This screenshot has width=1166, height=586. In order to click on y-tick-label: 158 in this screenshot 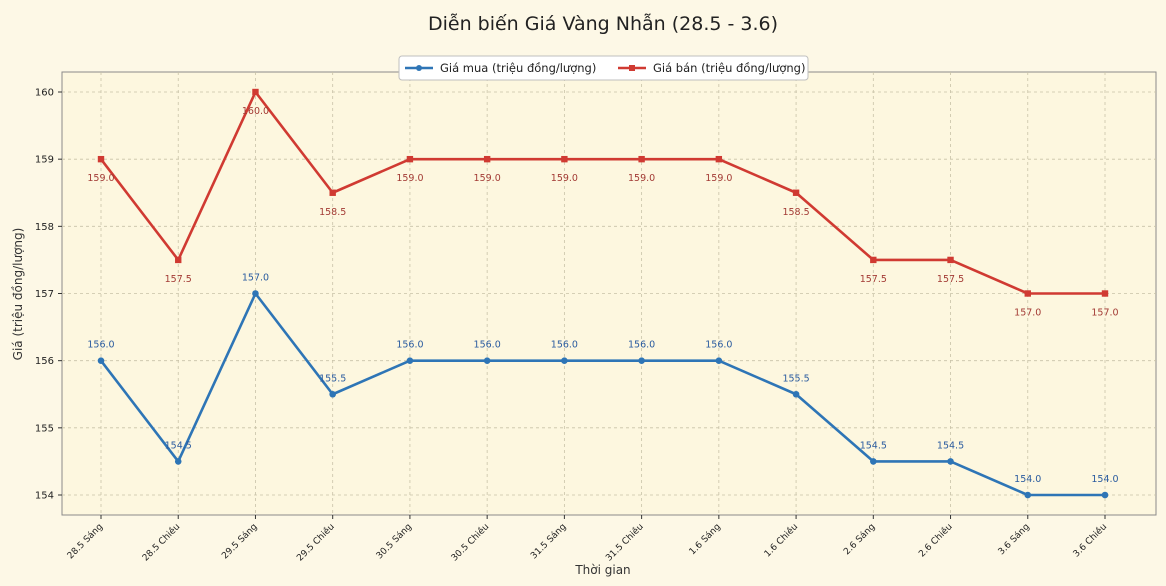, I will do `click(44, 227)`.